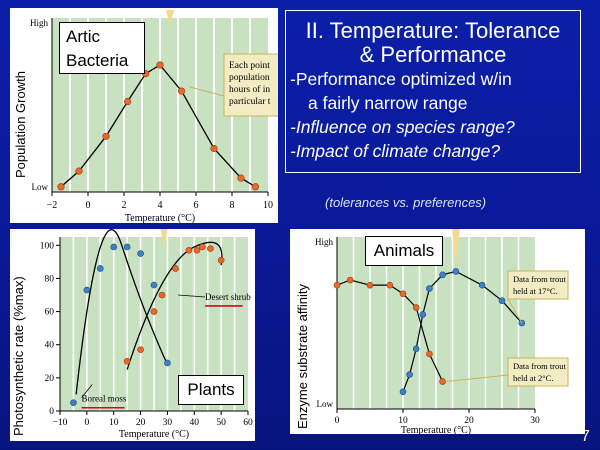 Image resolution: width=600 pixels, height=450 pixels. Describe the element at coordinates (97, 48) in the screenshot. I see `bacteria-label-text: Artic Bacteria` at that location.